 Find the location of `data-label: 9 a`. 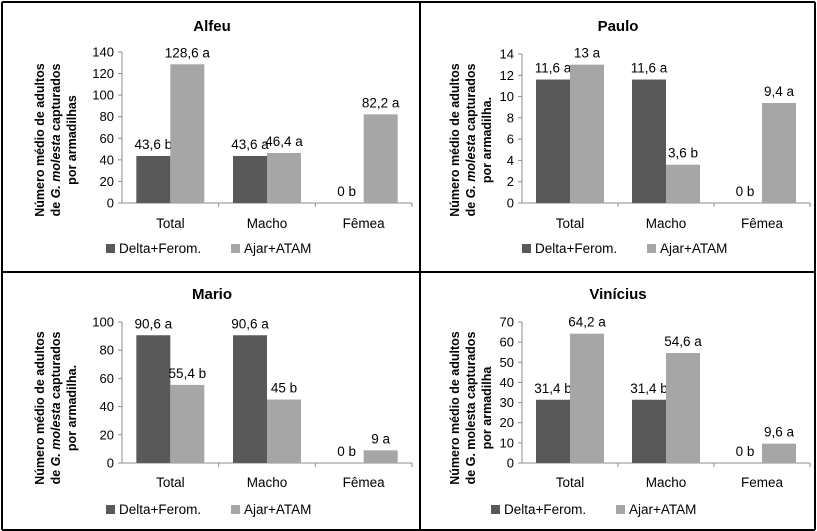

data-label: 9 a is located at coordinates (380, 438).